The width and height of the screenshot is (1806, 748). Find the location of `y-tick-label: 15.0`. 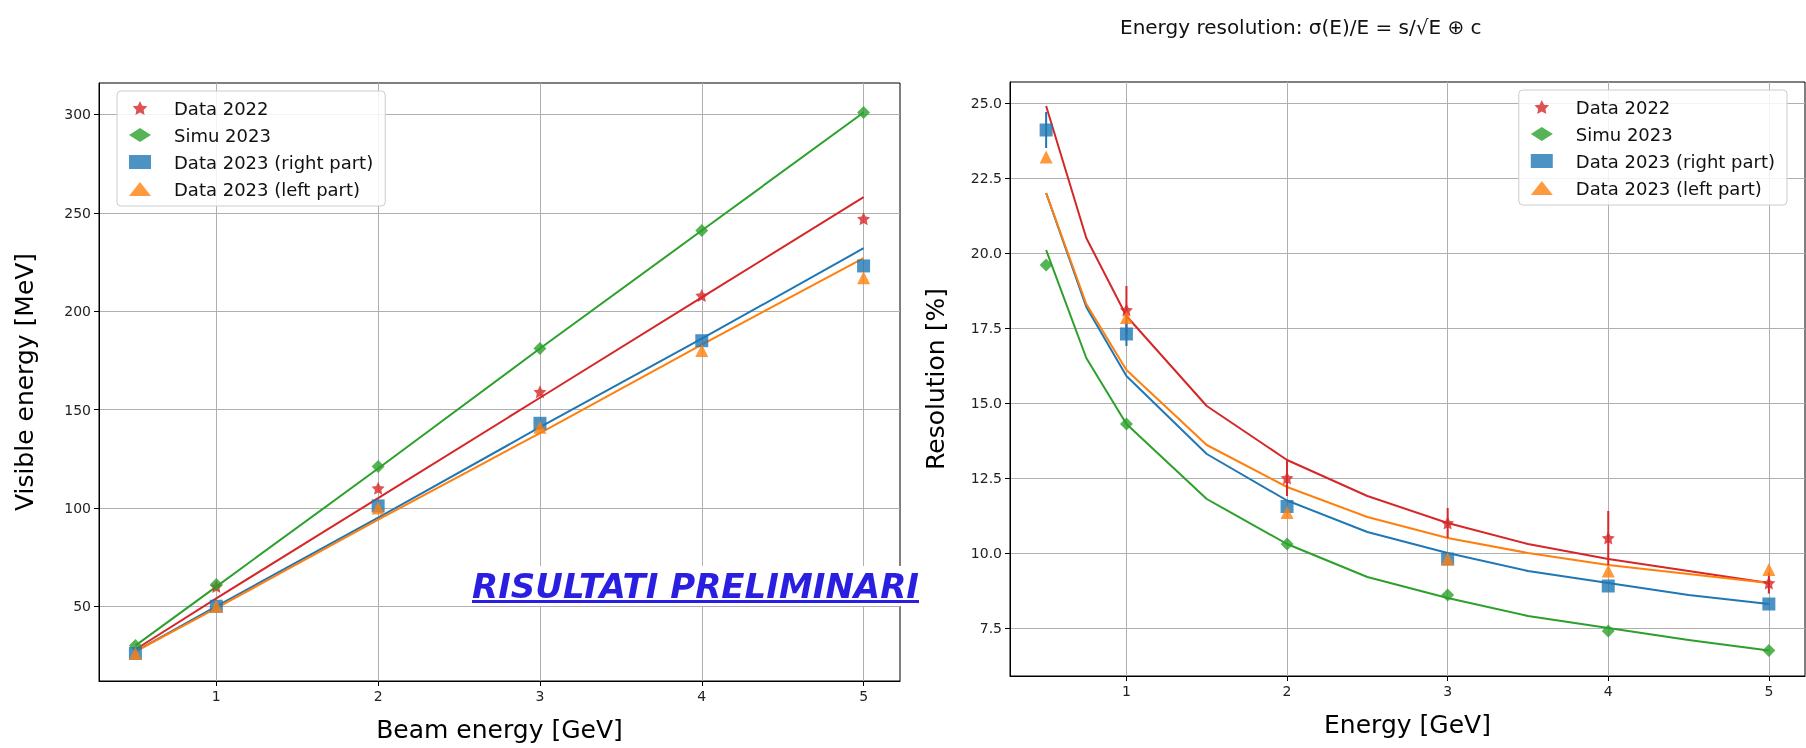

y-tick-label: 15.0 is located at coordinates (986, 403).